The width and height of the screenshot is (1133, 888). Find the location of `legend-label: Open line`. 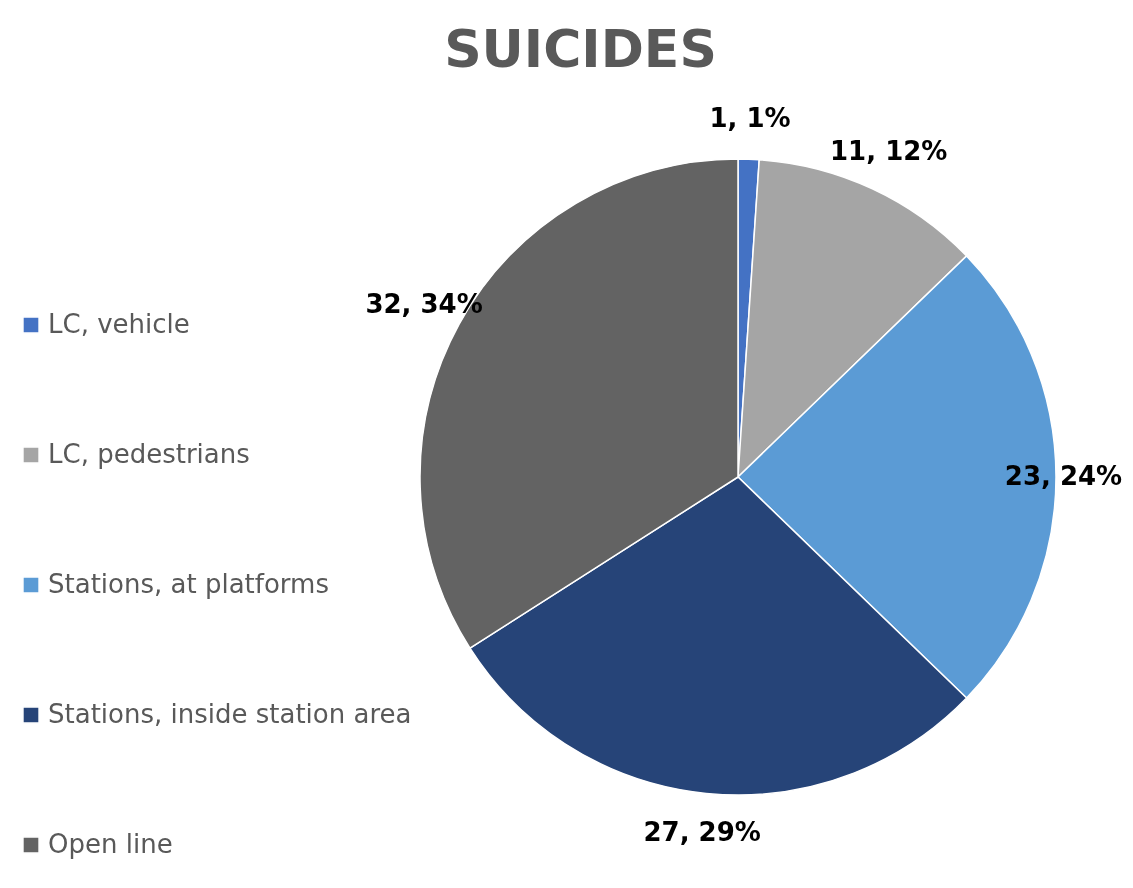

legend-label: Open line is located at coordinates (110, 844).